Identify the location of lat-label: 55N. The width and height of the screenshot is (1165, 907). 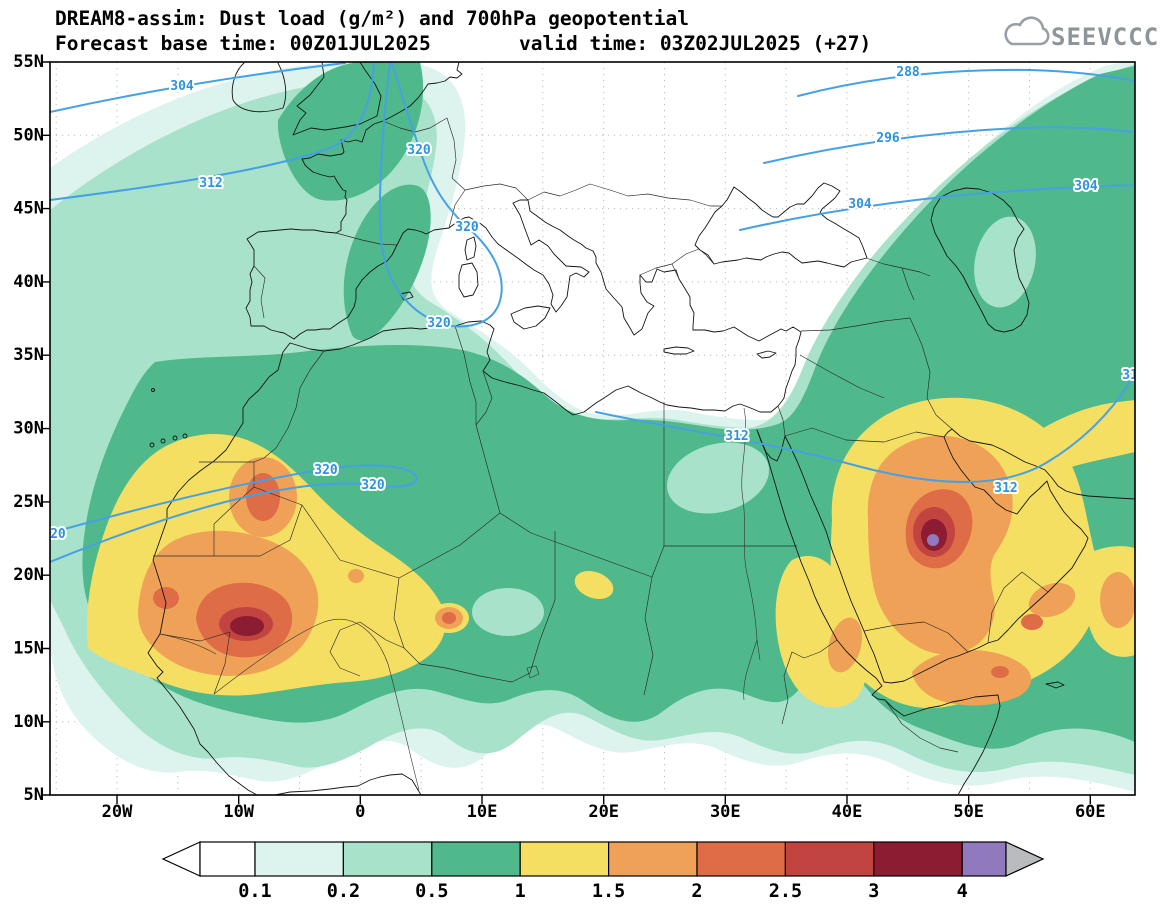
(28, 62).